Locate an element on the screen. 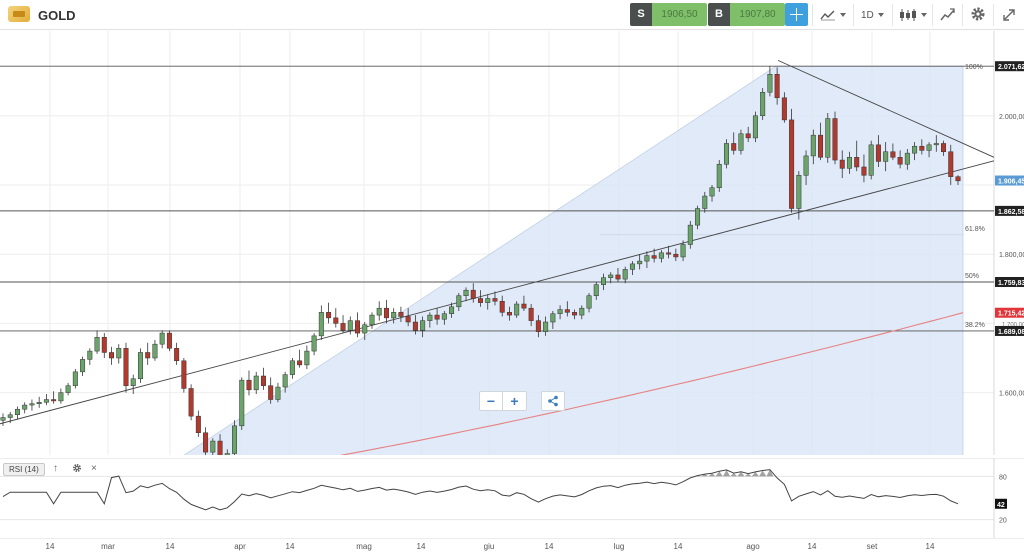 This screenshot has width=1024, height=554. price-tag-fib50: 1.759,83 is located at coordinates (1009, 281).